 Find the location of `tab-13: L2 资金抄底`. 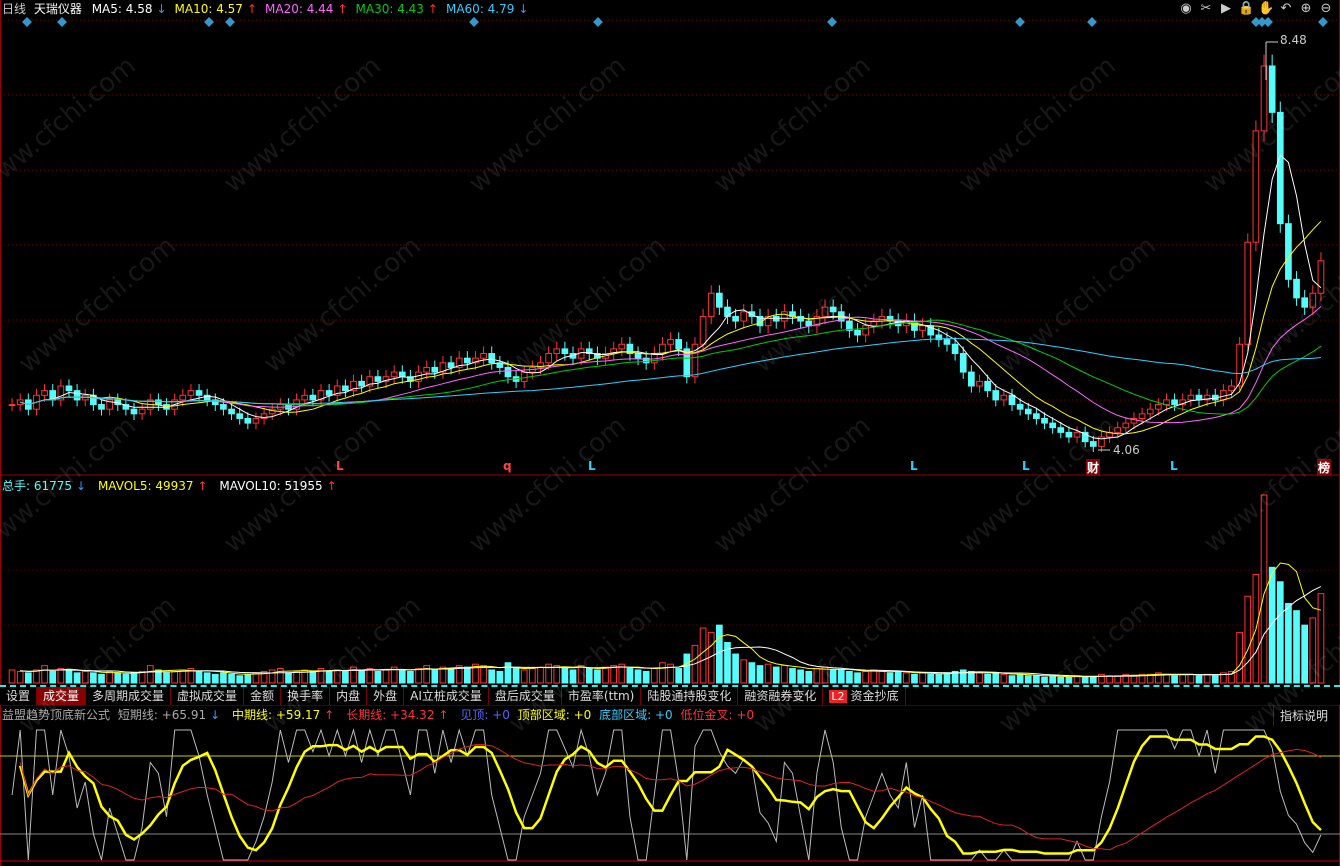

tab-13: L2 资金抄底 is located at coordinates (864, 696).